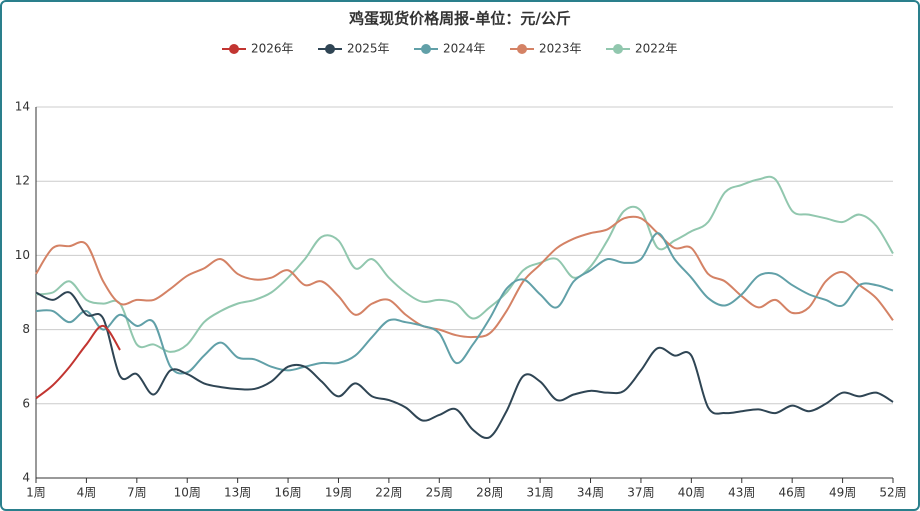  Describe the element at coordinates (272, 49) in the screenshot. I see `legend-label: 2026年` at that location.